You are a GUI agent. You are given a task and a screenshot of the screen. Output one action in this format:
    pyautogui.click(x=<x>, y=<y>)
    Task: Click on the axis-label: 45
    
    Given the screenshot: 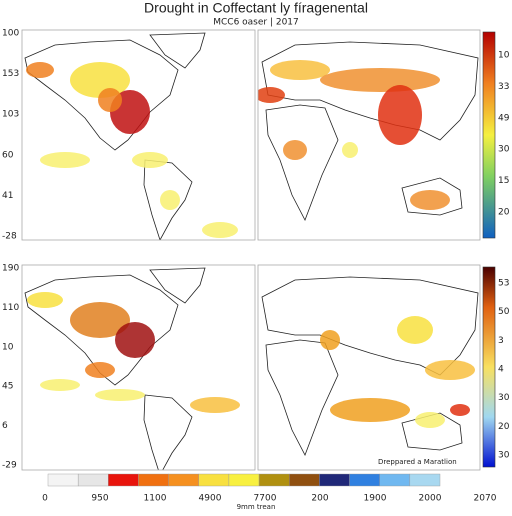 What is the action you would take?
    pyautogui.click(x=7, y=387)
    